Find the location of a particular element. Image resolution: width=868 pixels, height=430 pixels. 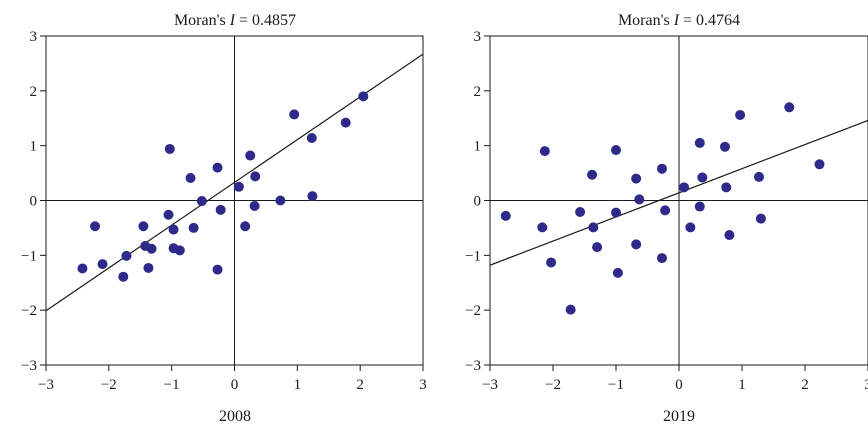

y-tick-label-2019: 3 is located at coordinates (478, 37).